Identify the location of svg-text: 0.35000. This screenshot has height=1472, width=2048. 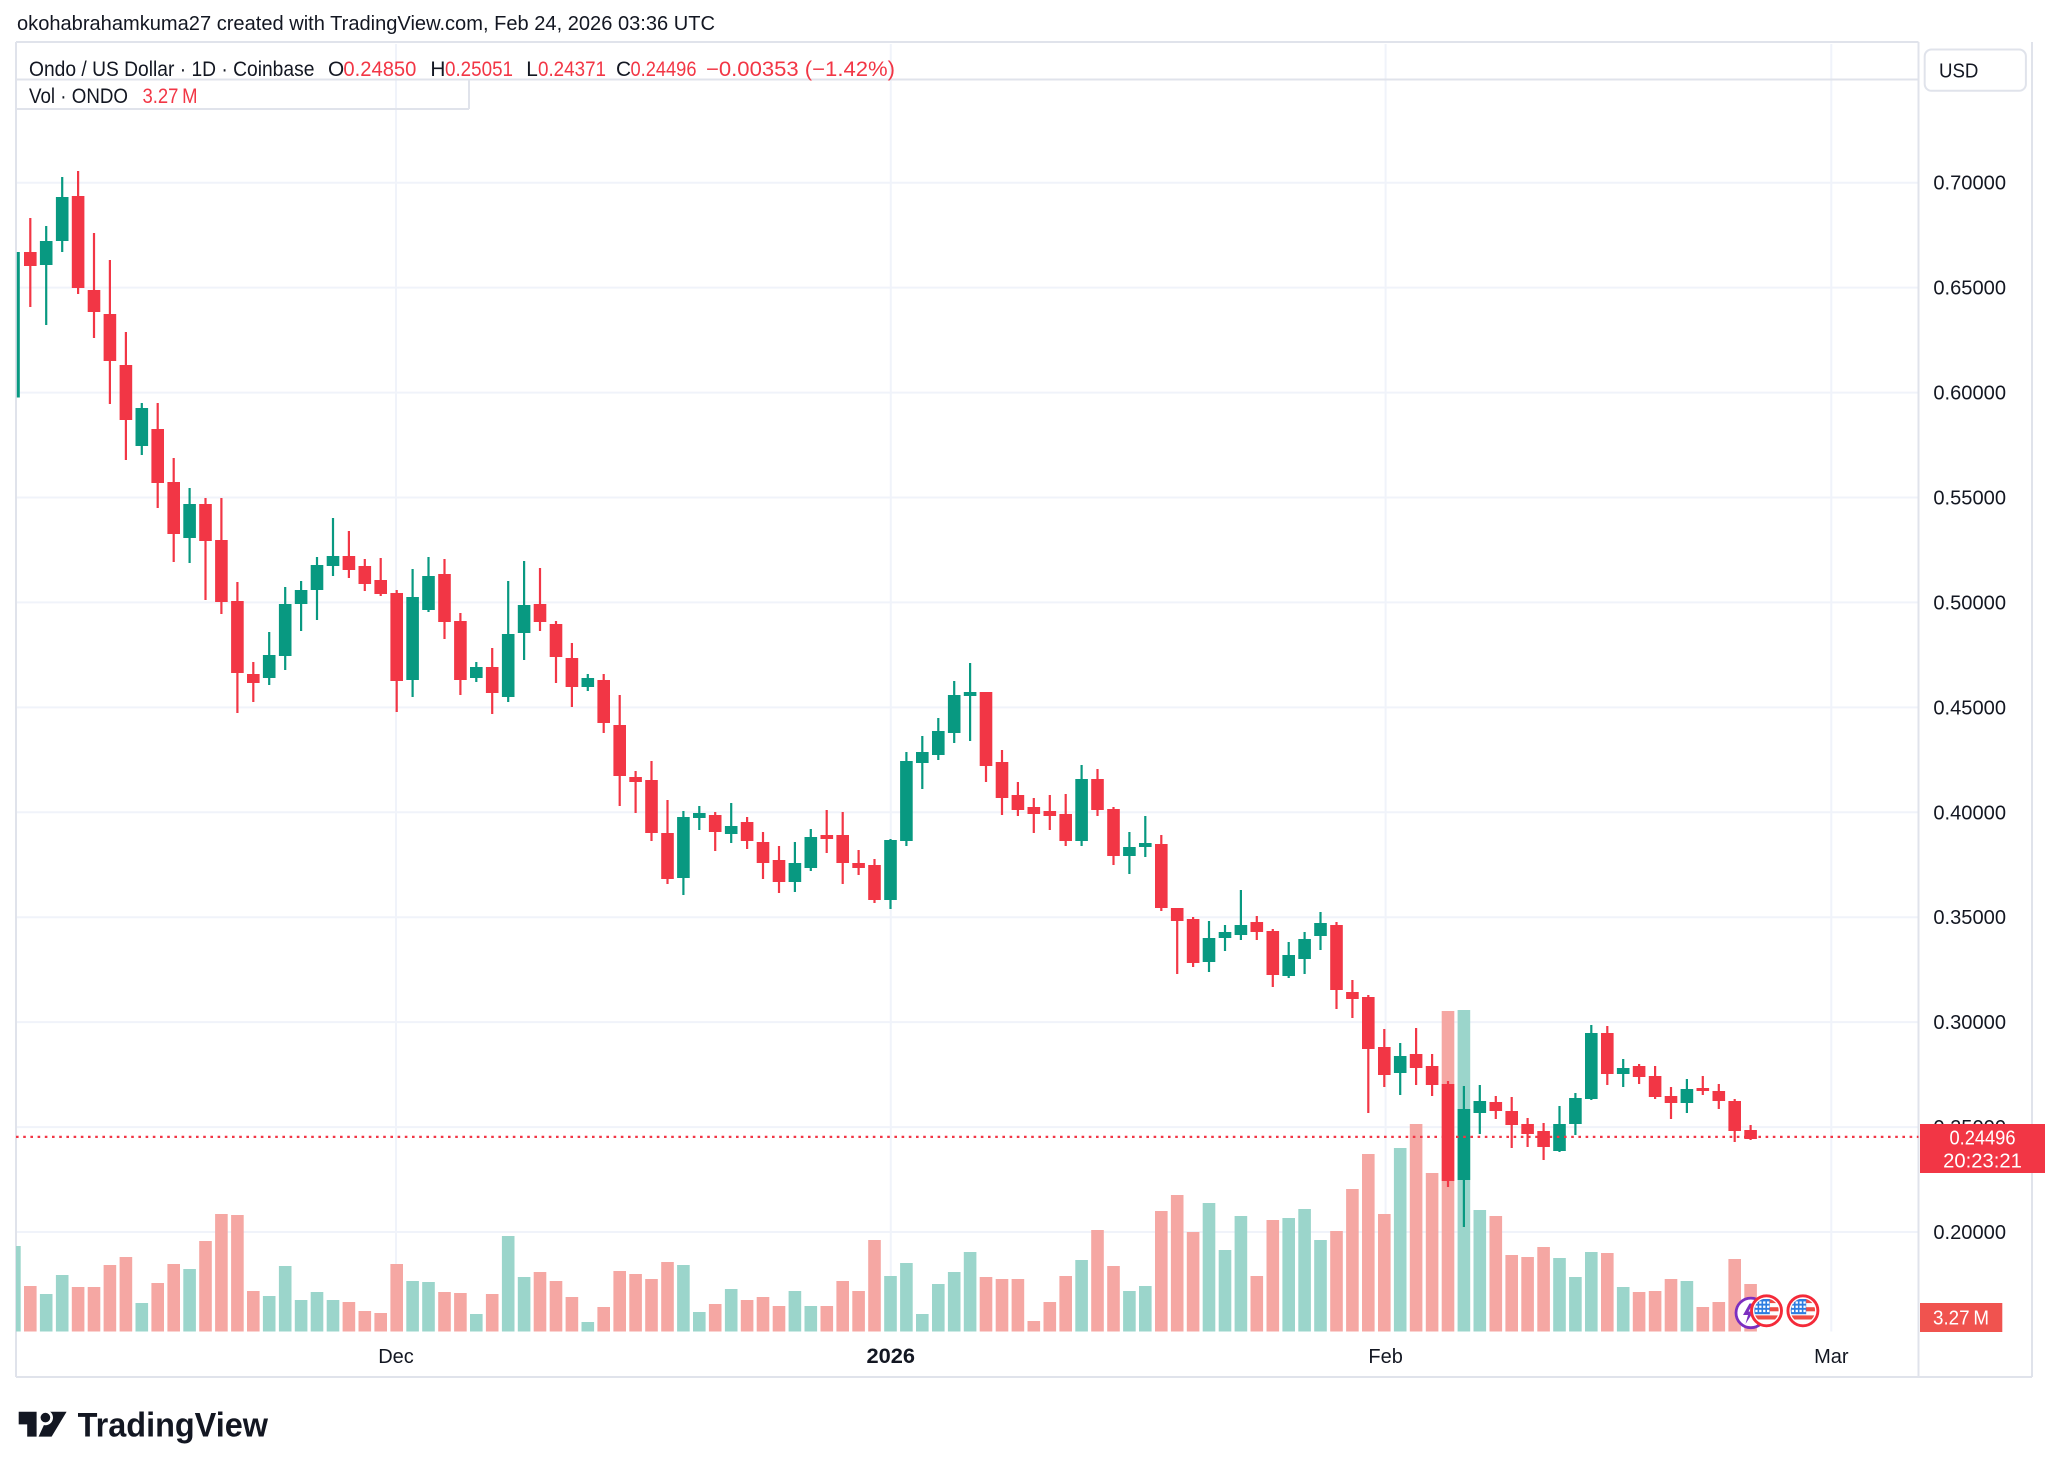
(1969, 918).